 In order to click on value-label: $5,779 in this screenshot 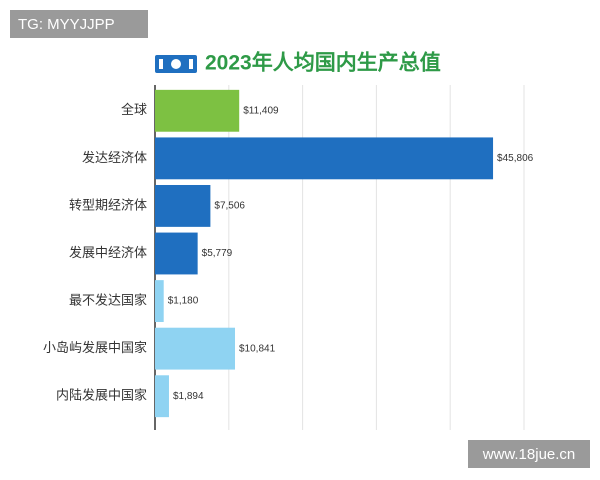, I will do `click(217, 253)`.